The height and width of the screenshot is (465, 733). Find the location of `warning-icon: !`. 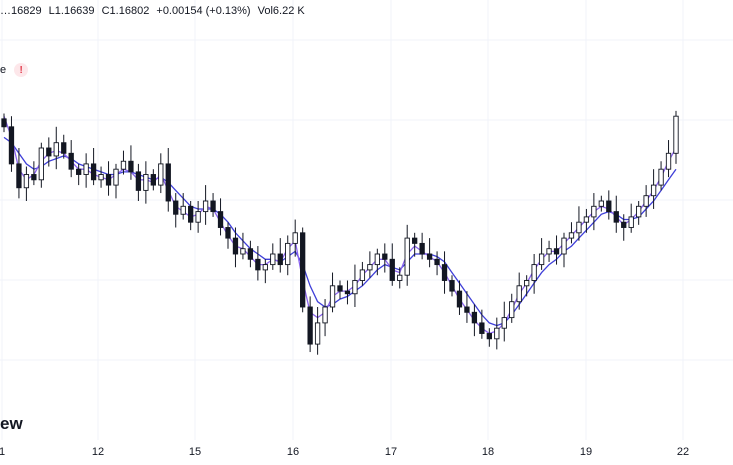

warning-icon: ! is located at coordinates (21, 70).